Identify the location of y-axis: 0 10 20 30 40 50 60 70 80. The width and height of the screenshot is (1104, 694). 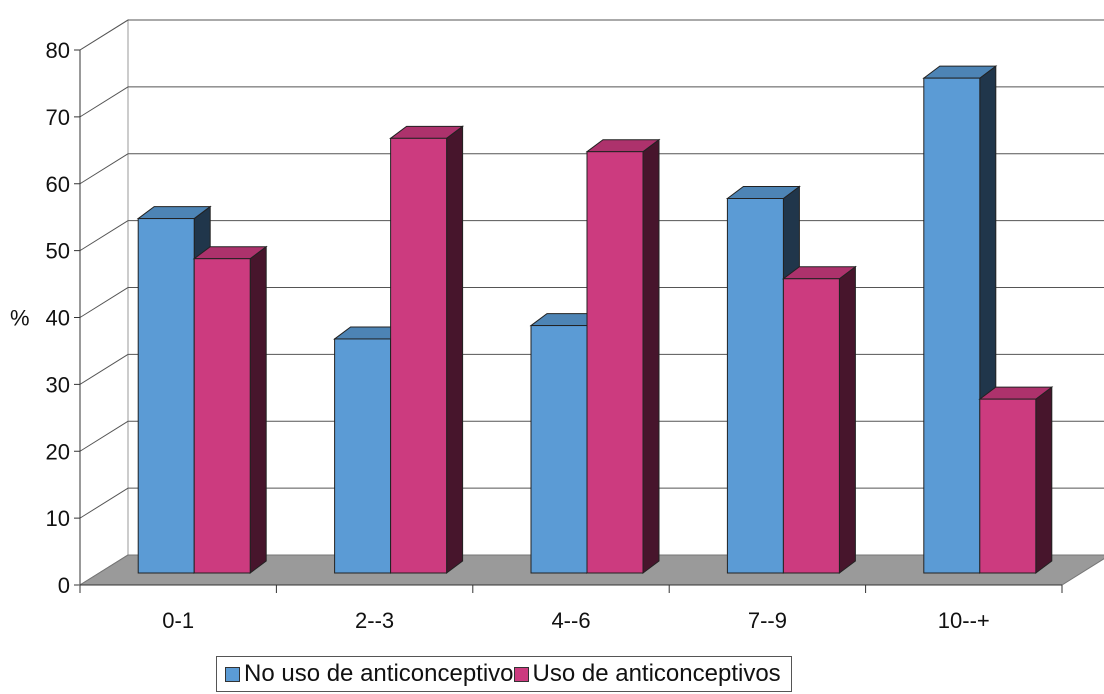
(63, 318).